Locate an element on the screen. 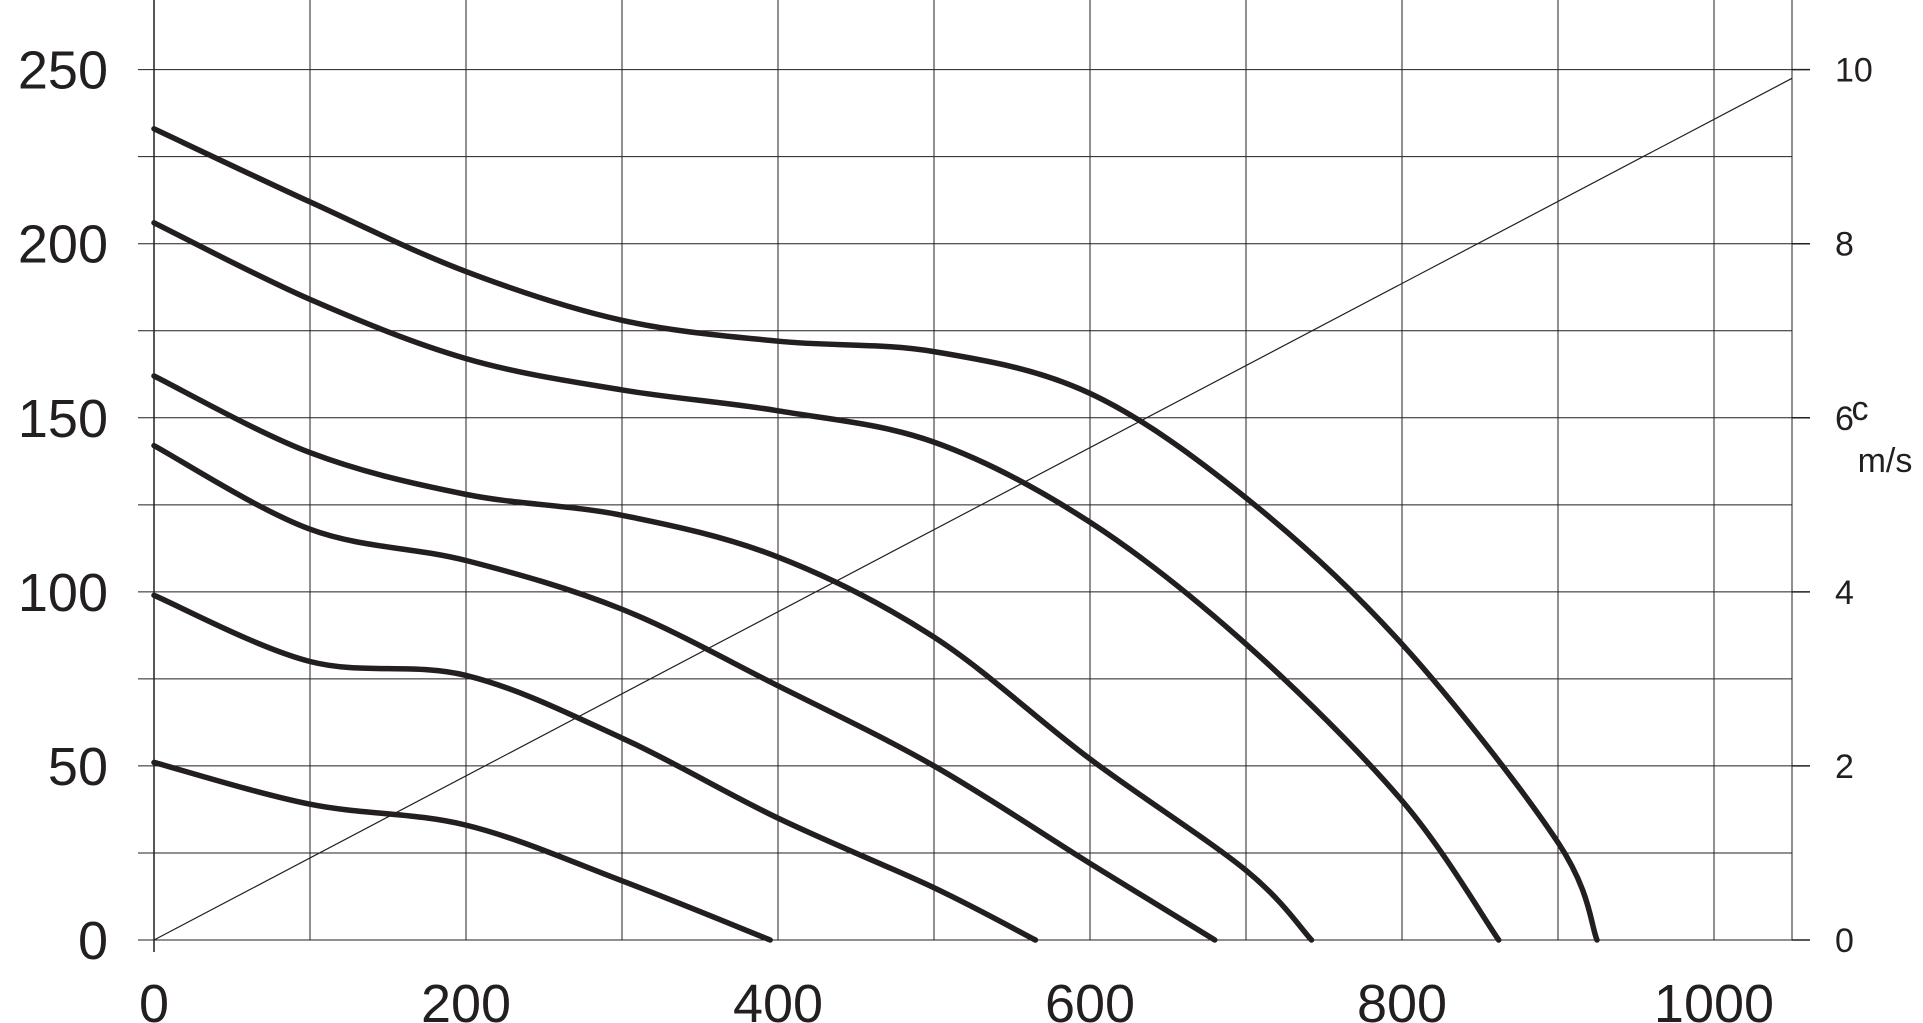 This screenshot has width=1923, height=1023. y-tick-label: 150 is located at coordinates (63, 419).